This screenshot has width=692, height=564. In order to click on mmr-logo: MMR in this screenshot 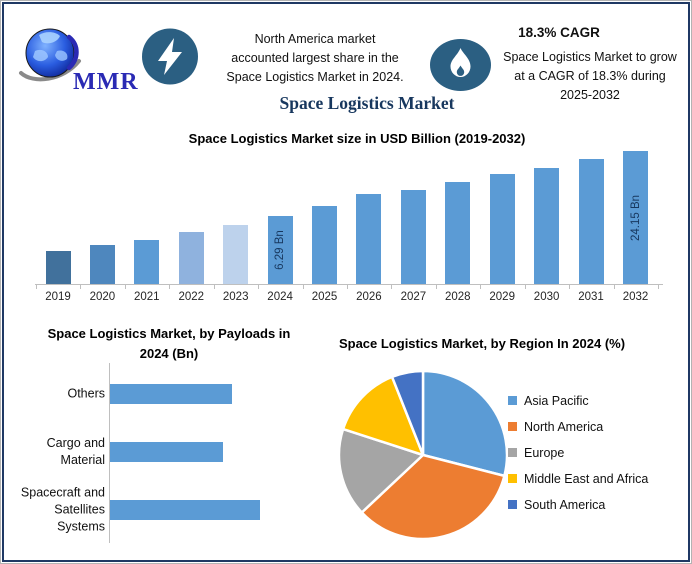, I will do `click(82, 58)`.